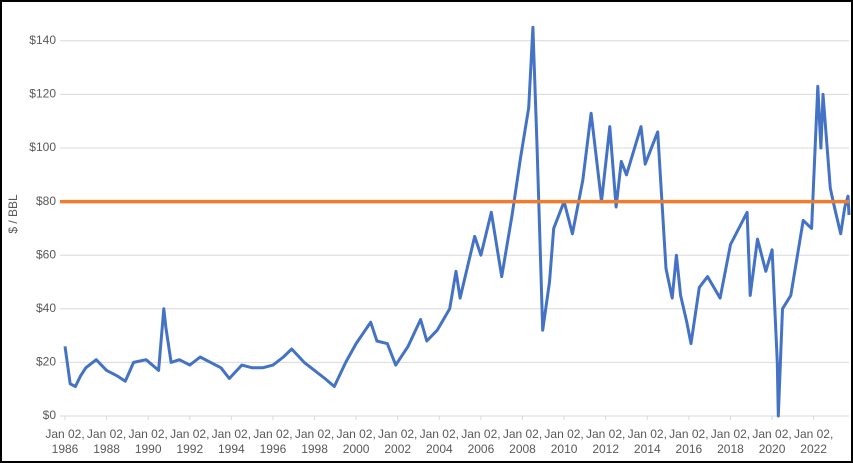  Describe the element at coordinates (42, 40) in the screenshot. I see `y-tick-label: $140` at that location.